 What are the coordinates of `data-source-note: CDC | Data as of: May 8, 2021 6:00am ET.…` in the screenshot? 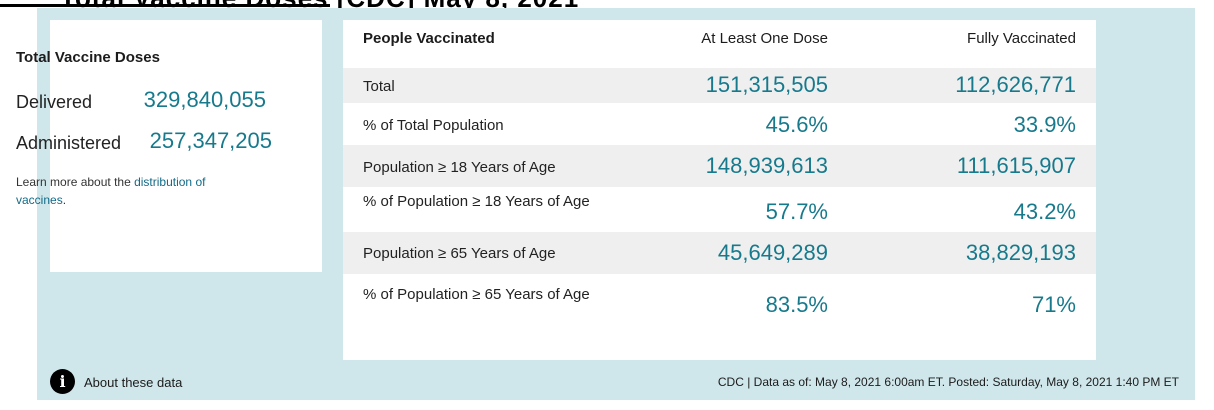 It's located at (948, 382).